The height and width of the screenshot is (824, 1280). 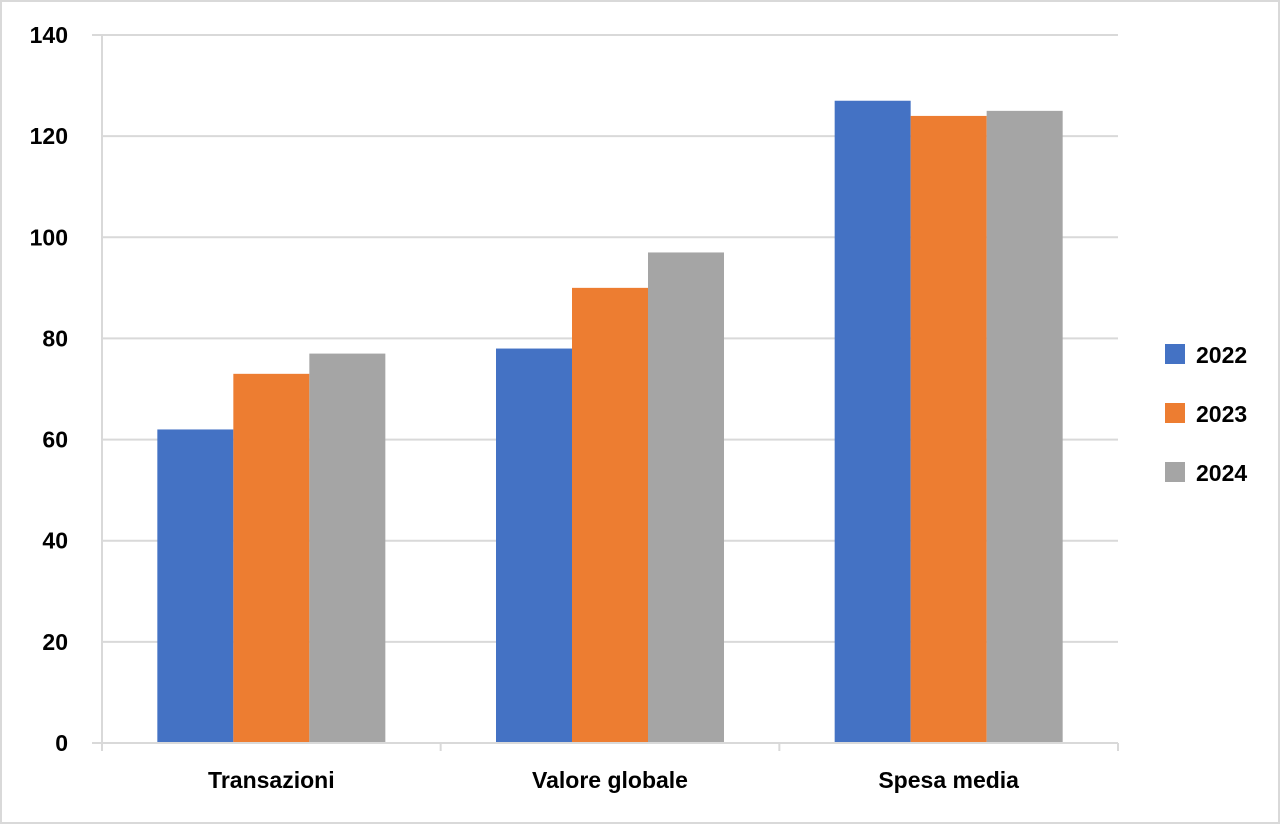 I want to click on legend-swatch-2022, so click(x=1175, y=354).